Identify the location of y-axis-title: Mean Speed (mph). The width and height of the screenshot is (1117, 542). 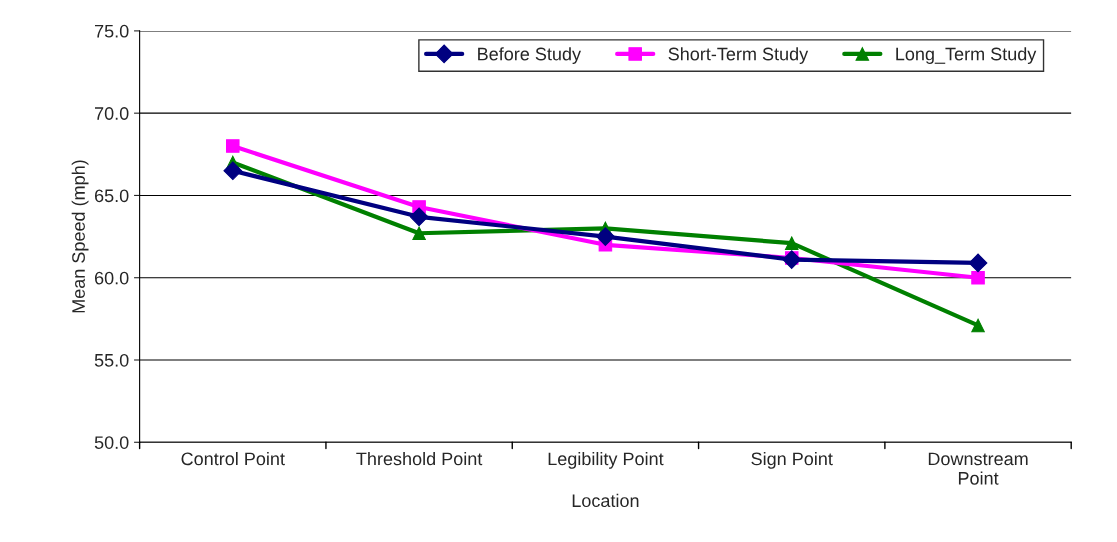
(80, 236).